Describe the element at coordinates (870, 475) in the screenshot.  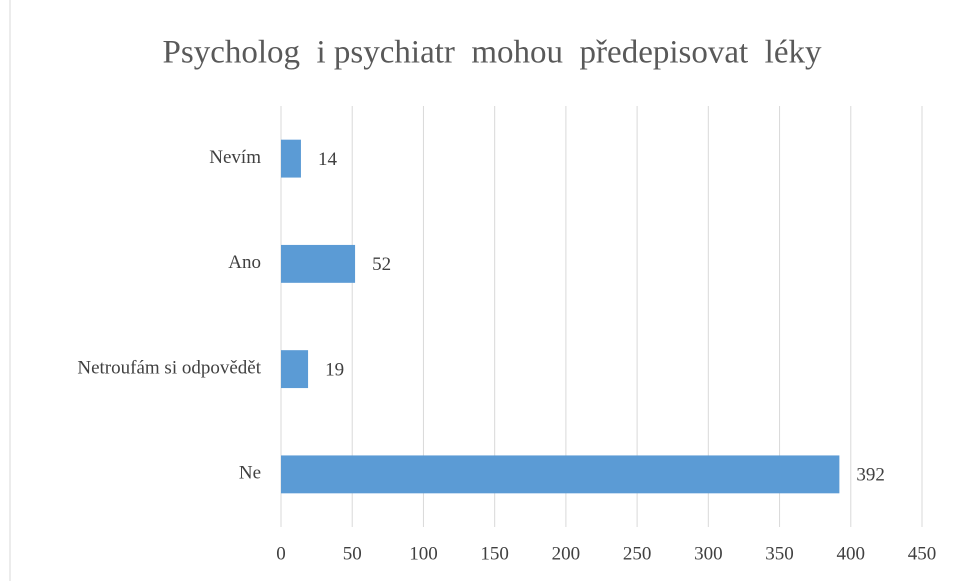
I see `data-label: 392` at that location.